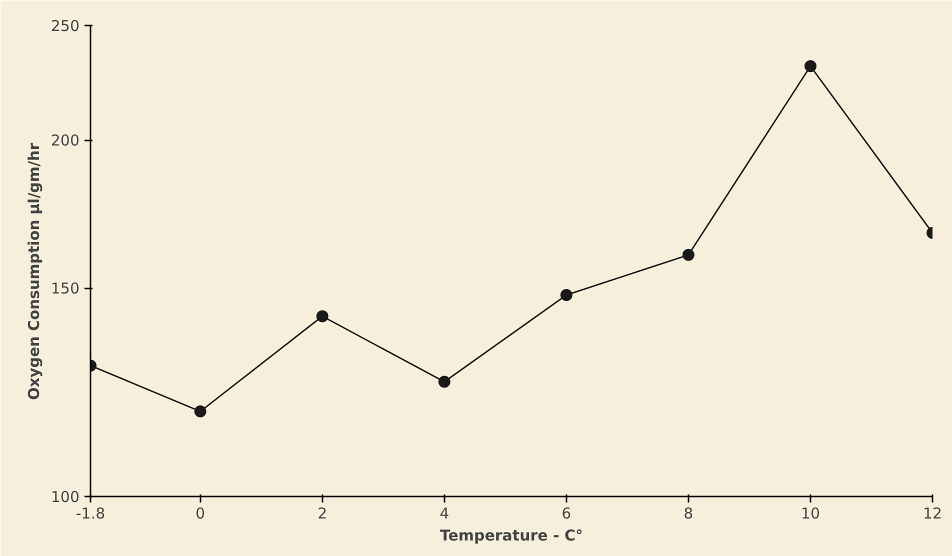 Image resolution: width=952 pixels, height=556 pixels. What do you see at coordinates (445, 513) in the screenshot?
I see `x-tick-label: 4` at bounding box center [445, 513].